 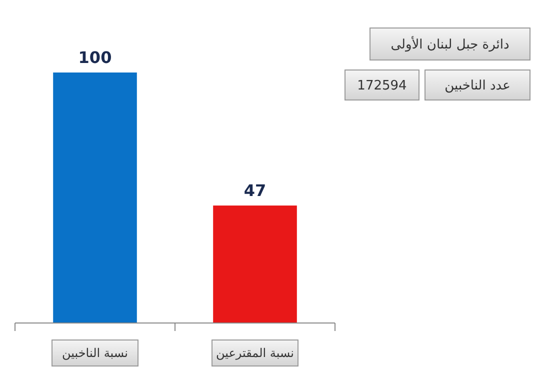 I want to click on data-label: 100, so click(x=95, y=57).